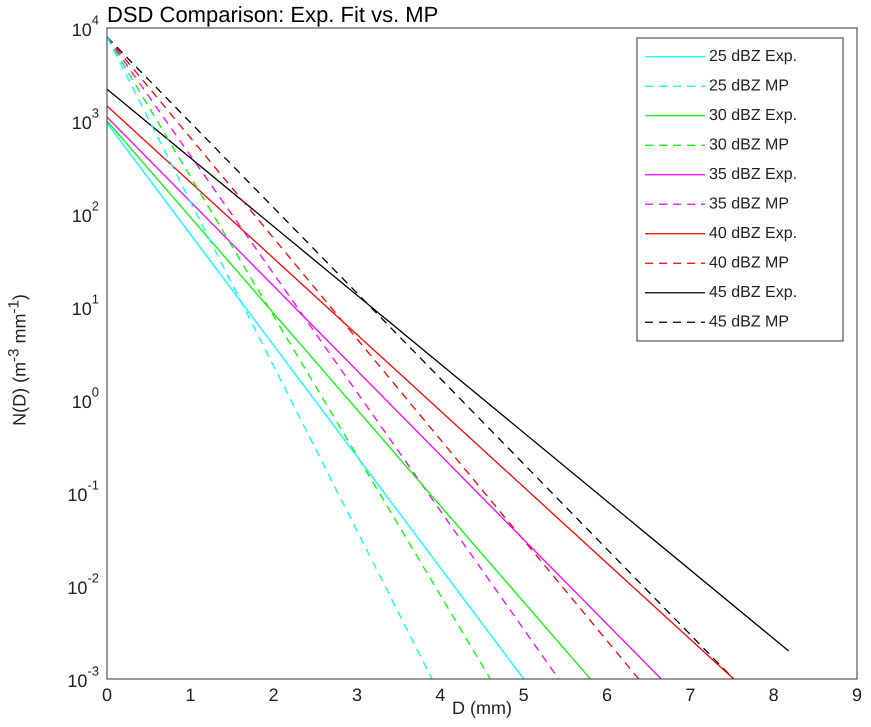 Image resolution: width=871 pixels, height=727 pixels. I want to click on legend-label: 35 dBZ Exp., so click(753, 175).